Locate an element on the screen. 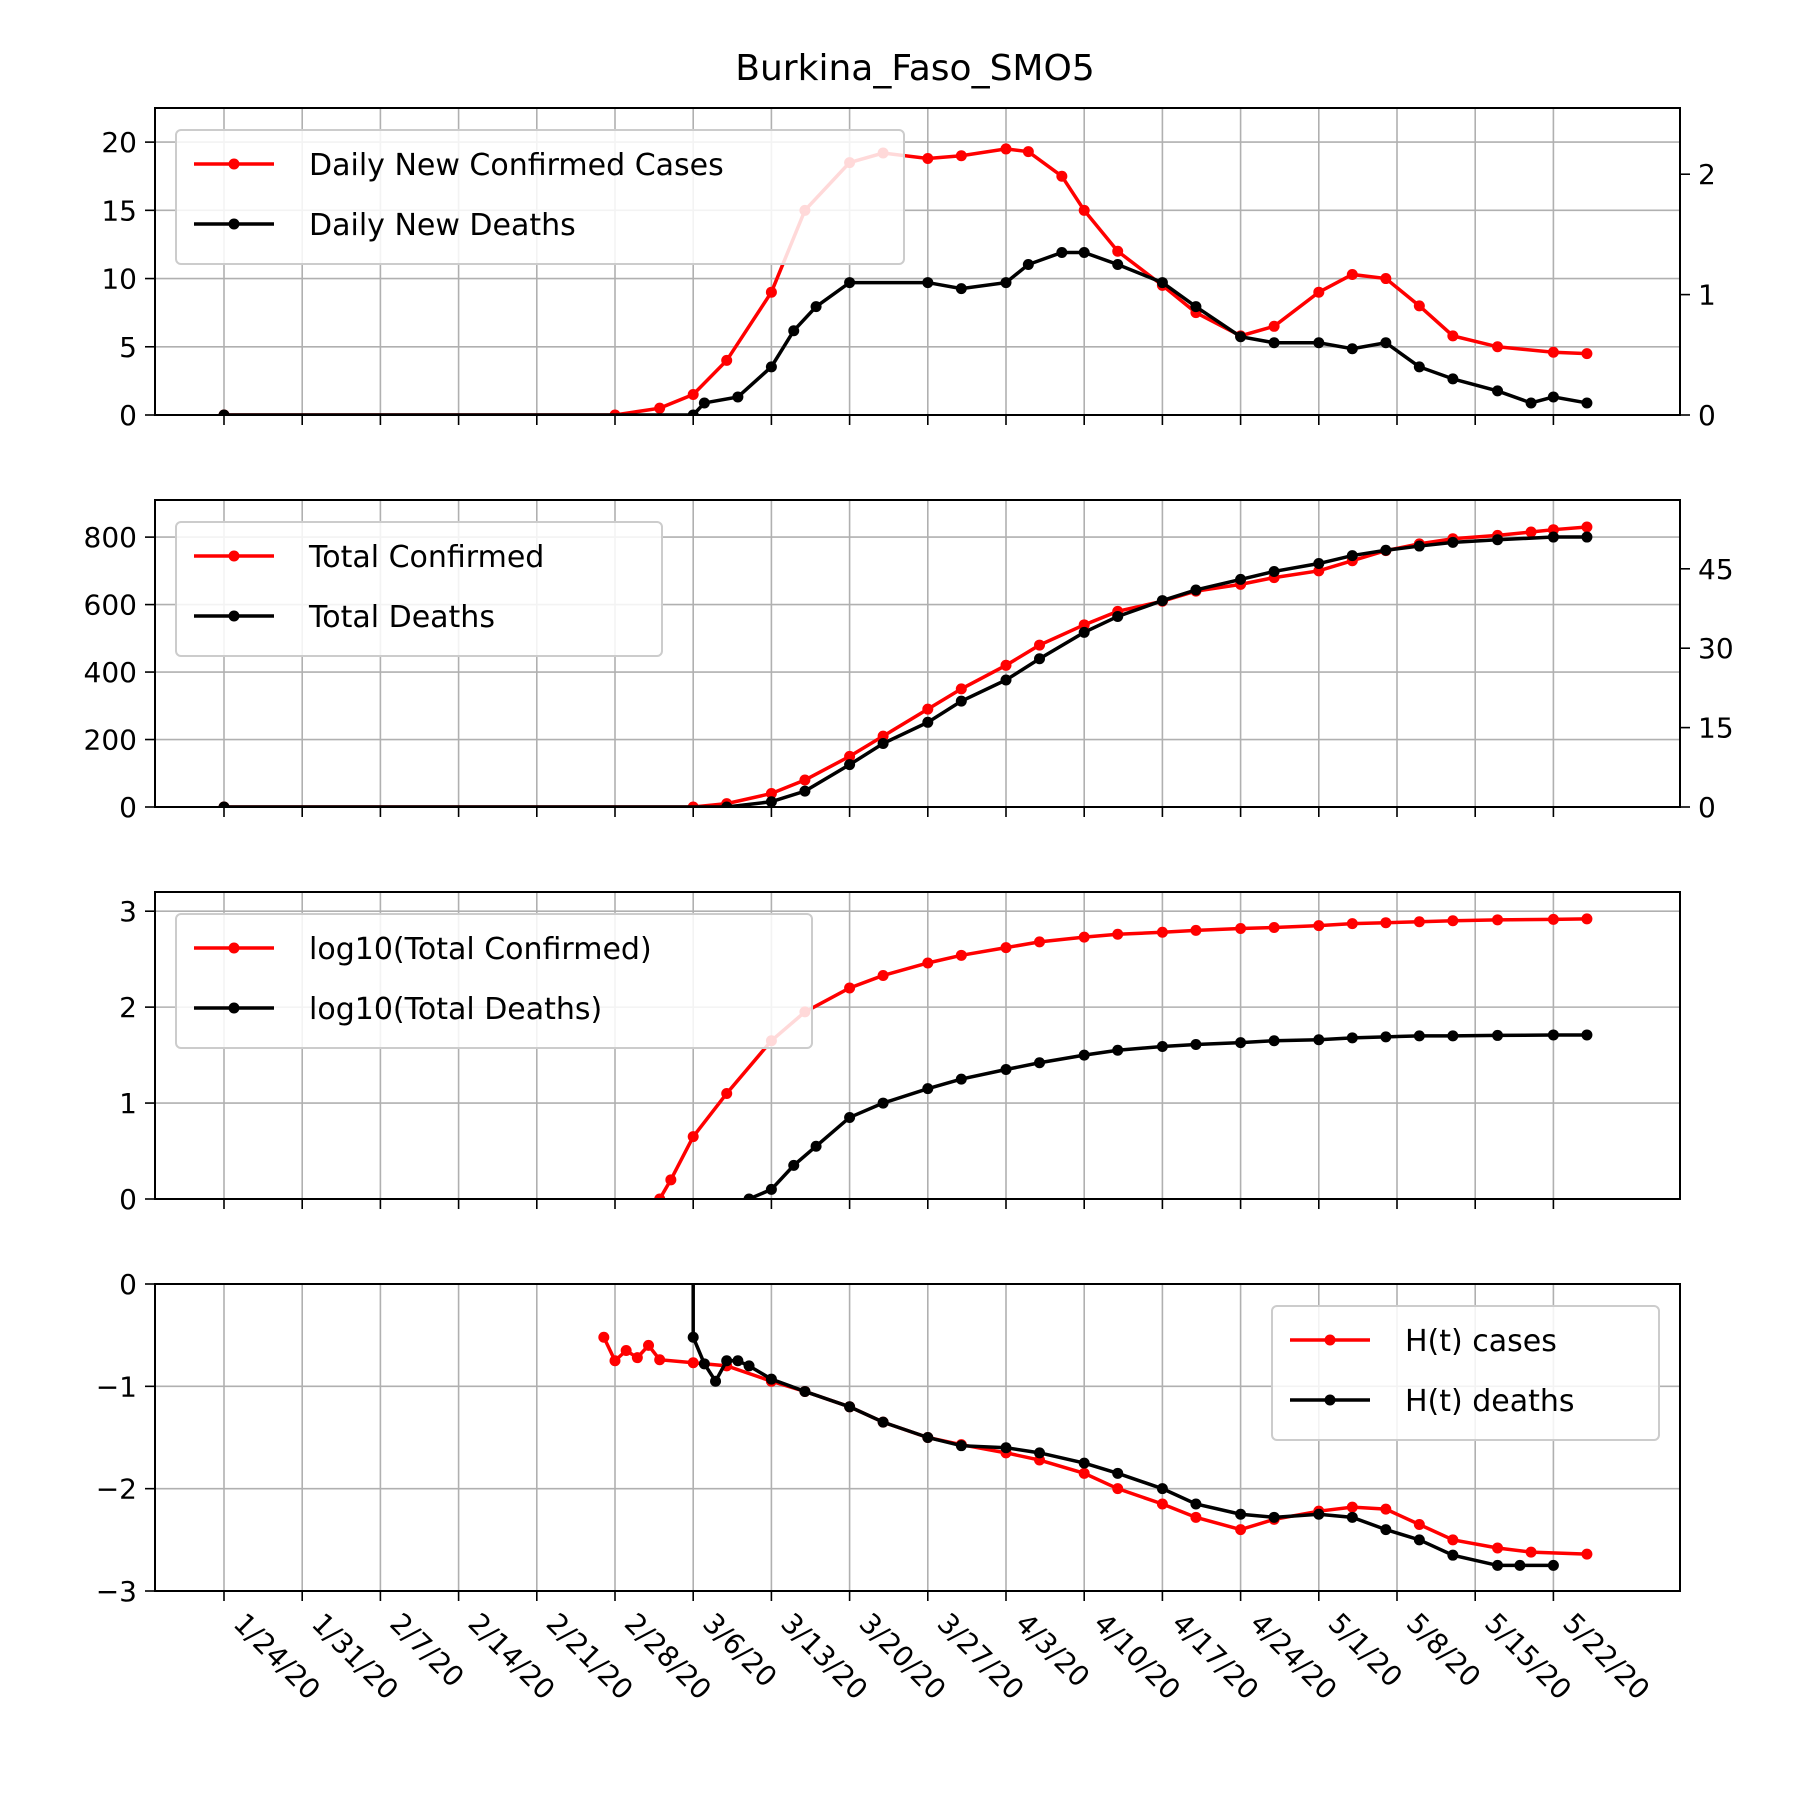  series-h-t-deaths is located at coordinates (1123, 1427).